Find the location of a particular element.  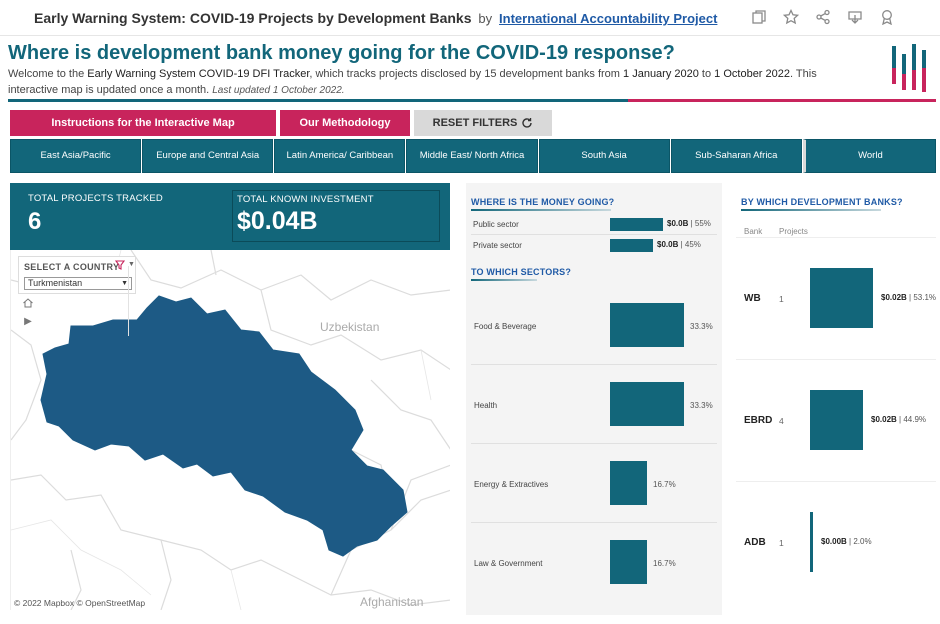

bank-amount: $0.00B is located at coordinates (834, 541).